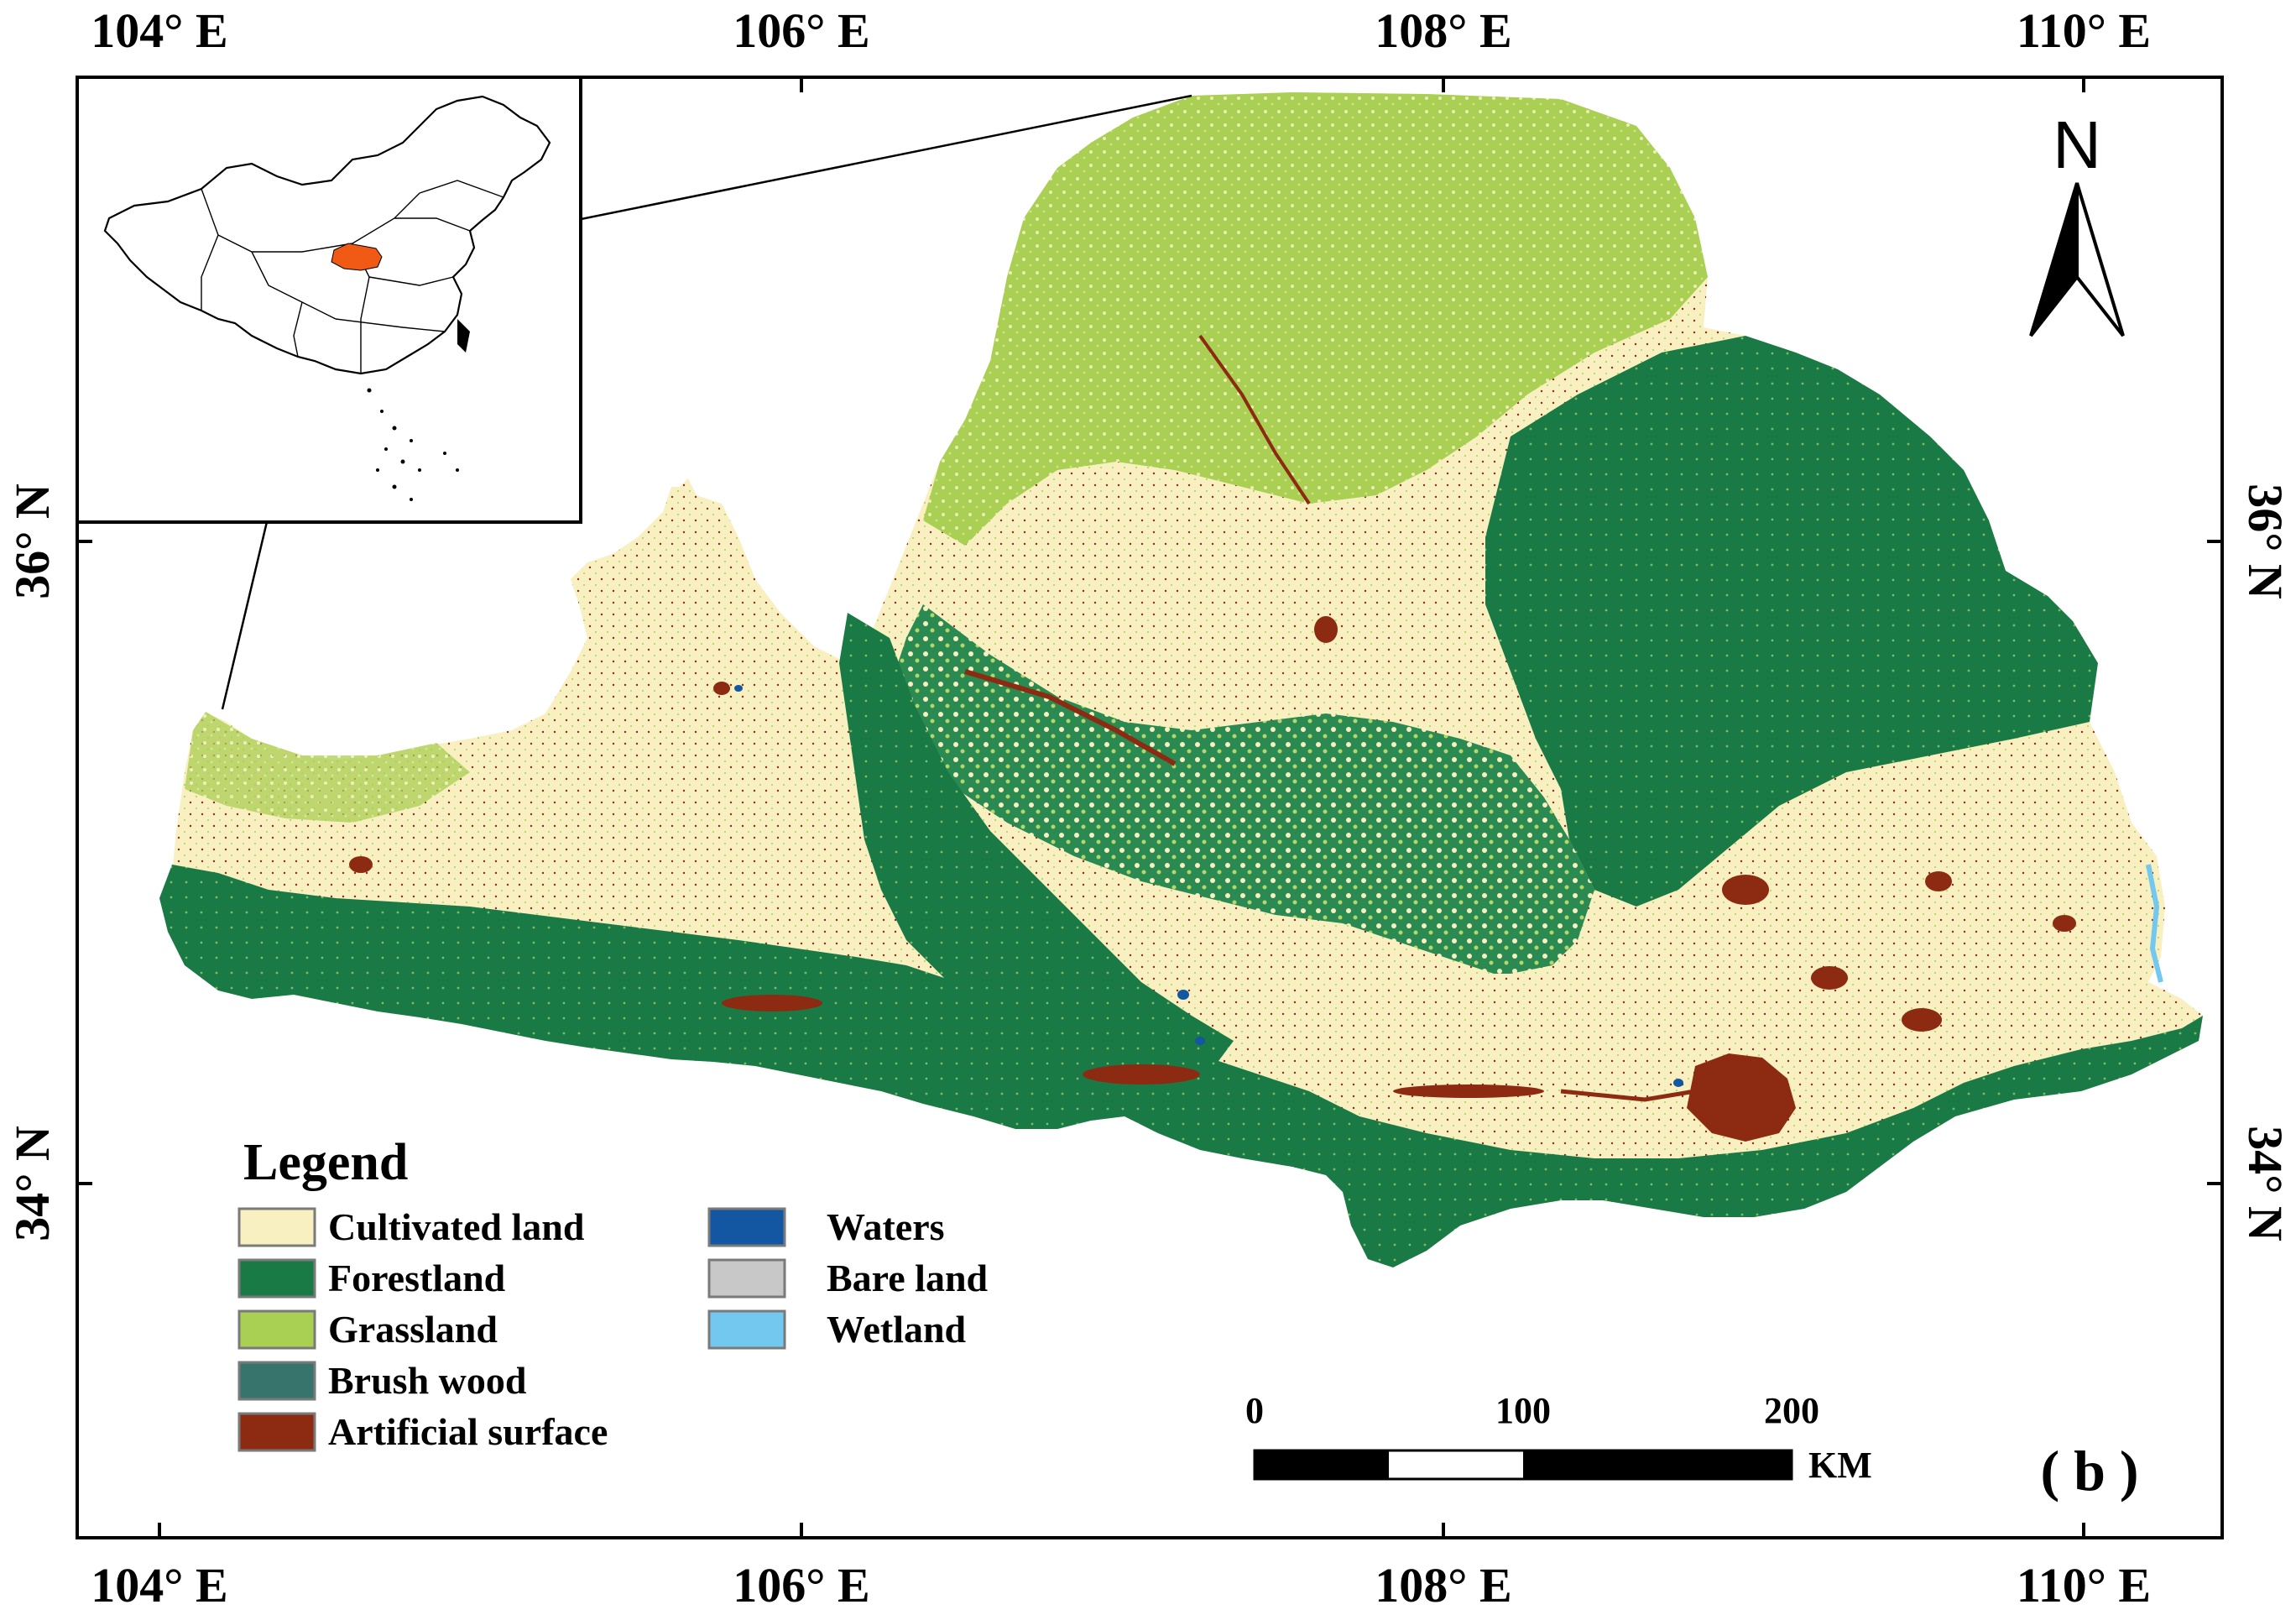 The image size is (2296, 1615). I want to click on bottom-lon-label: 104° E, so click(159, 1585).